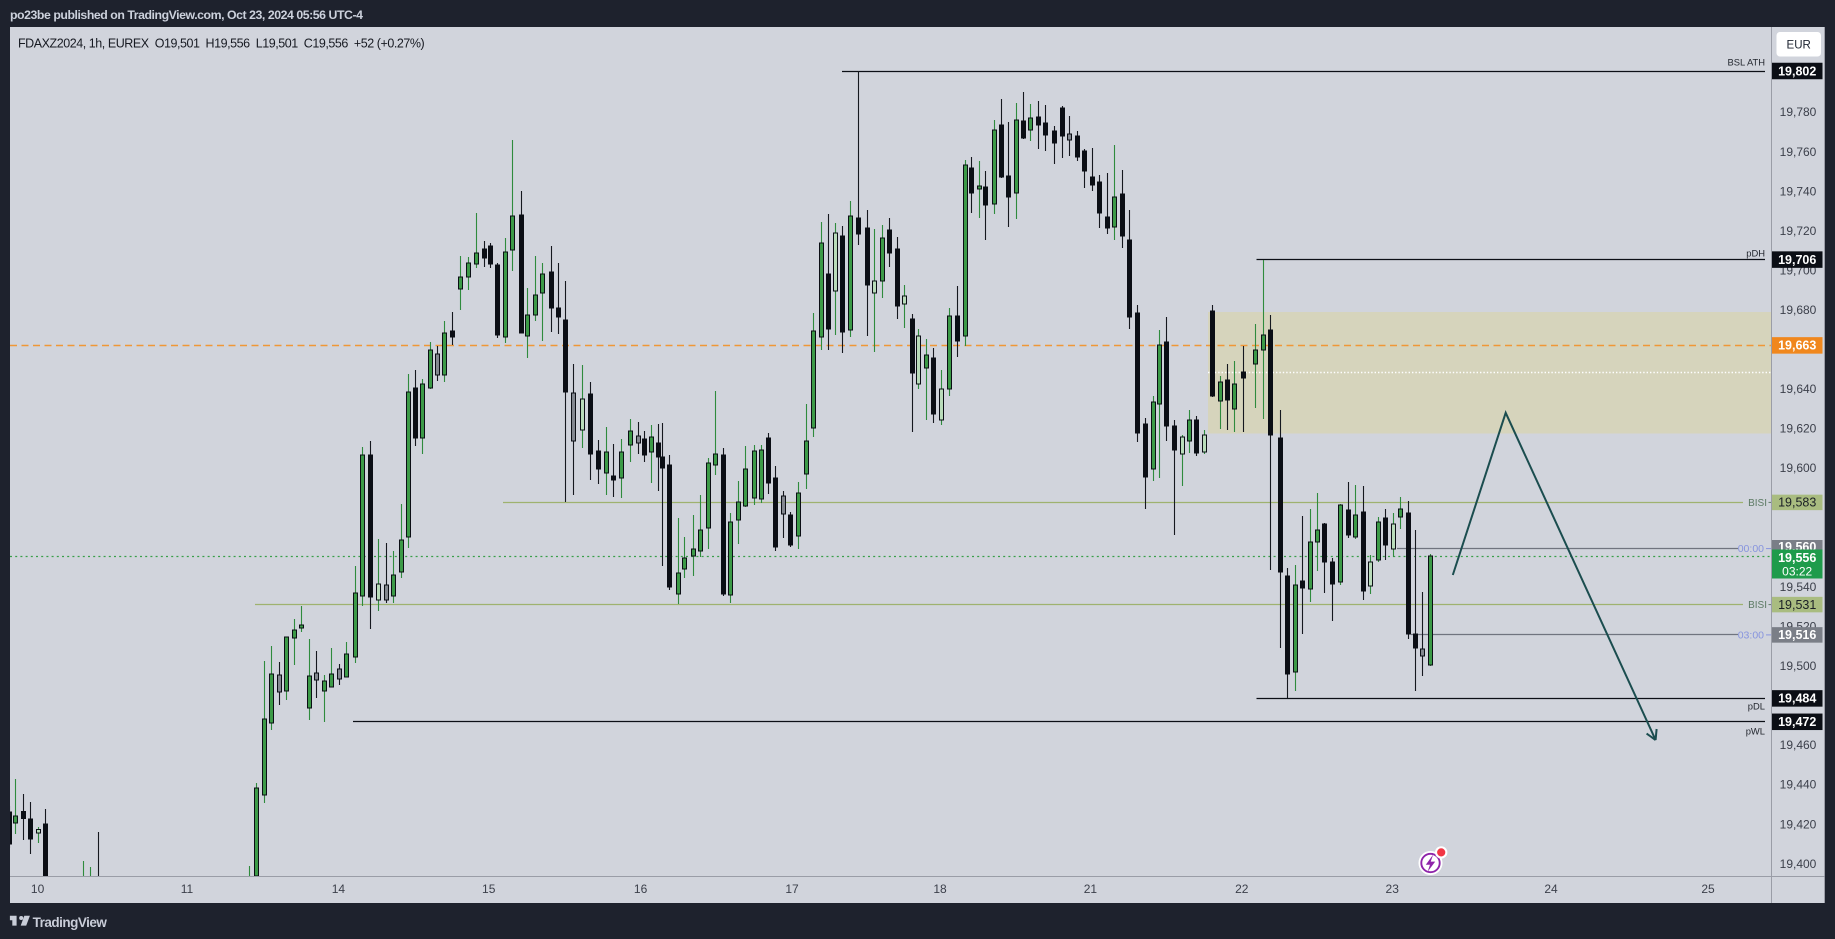 The height and width of the screenshot is (939, 1835). What do you see at coordinates (641, 889) in the screenshot?
I see `svg-text: 16` at bounding box center [641, 889].